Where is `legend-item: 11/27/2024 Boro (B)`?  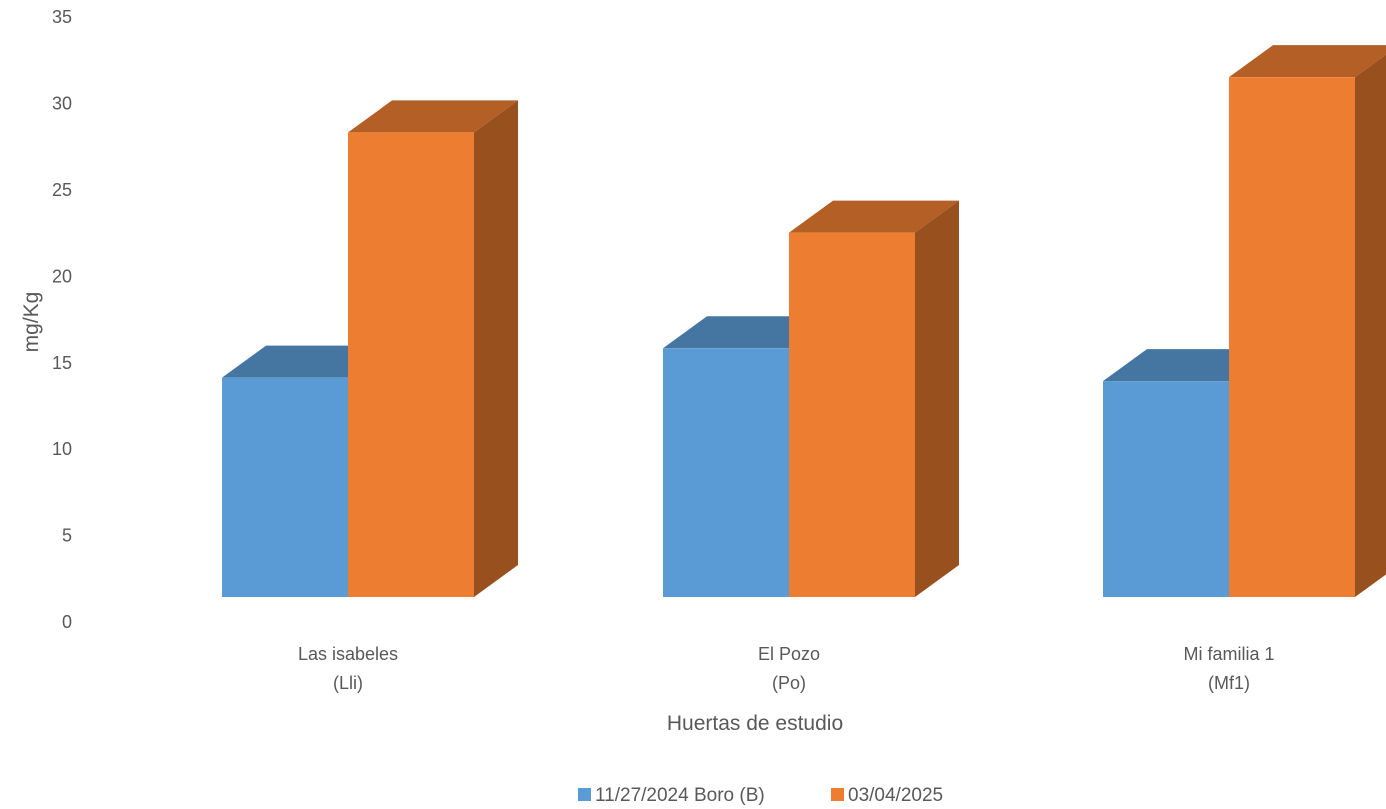
legend-item: 11/27/2024 Boro (B) is located at coordinates (671, 795).